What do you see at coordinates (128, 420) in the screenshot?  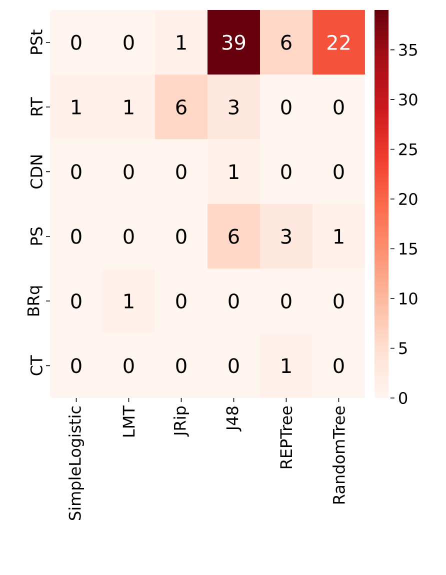 I see `x-tick-label: LMT` at bounding box center [128, 420].